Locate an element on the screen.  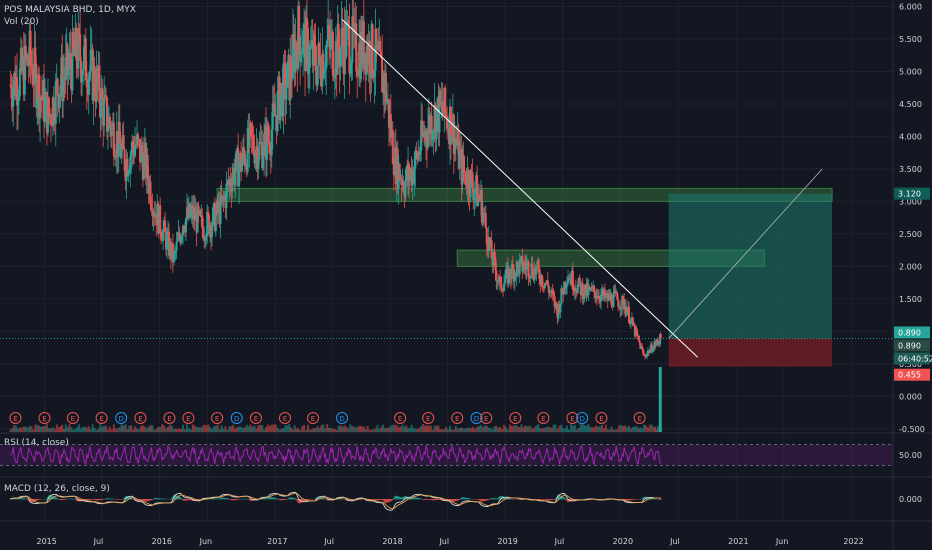
volume-bars is located at coordinates (335, 428).